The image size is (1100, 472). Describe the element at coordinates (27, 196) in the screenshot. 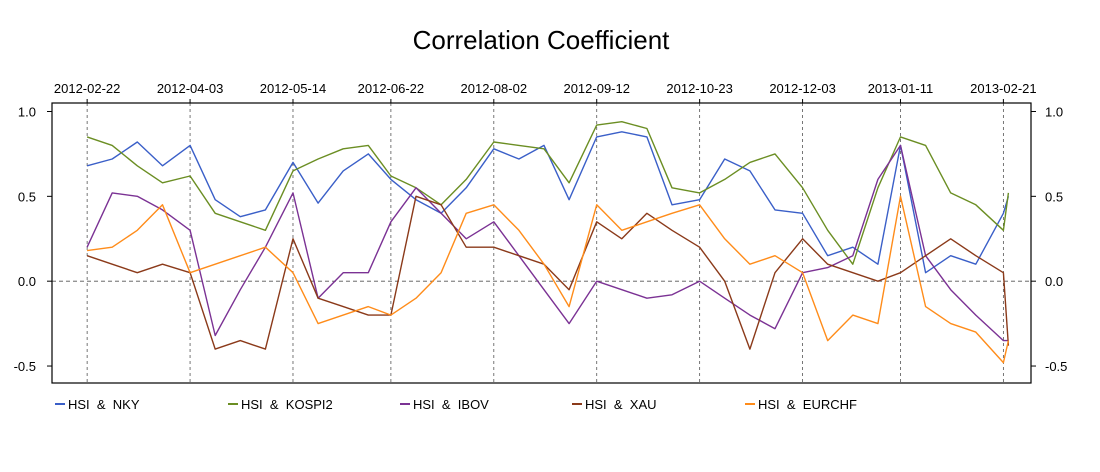

I see `y-tick-label-left: 0.5` at that location.